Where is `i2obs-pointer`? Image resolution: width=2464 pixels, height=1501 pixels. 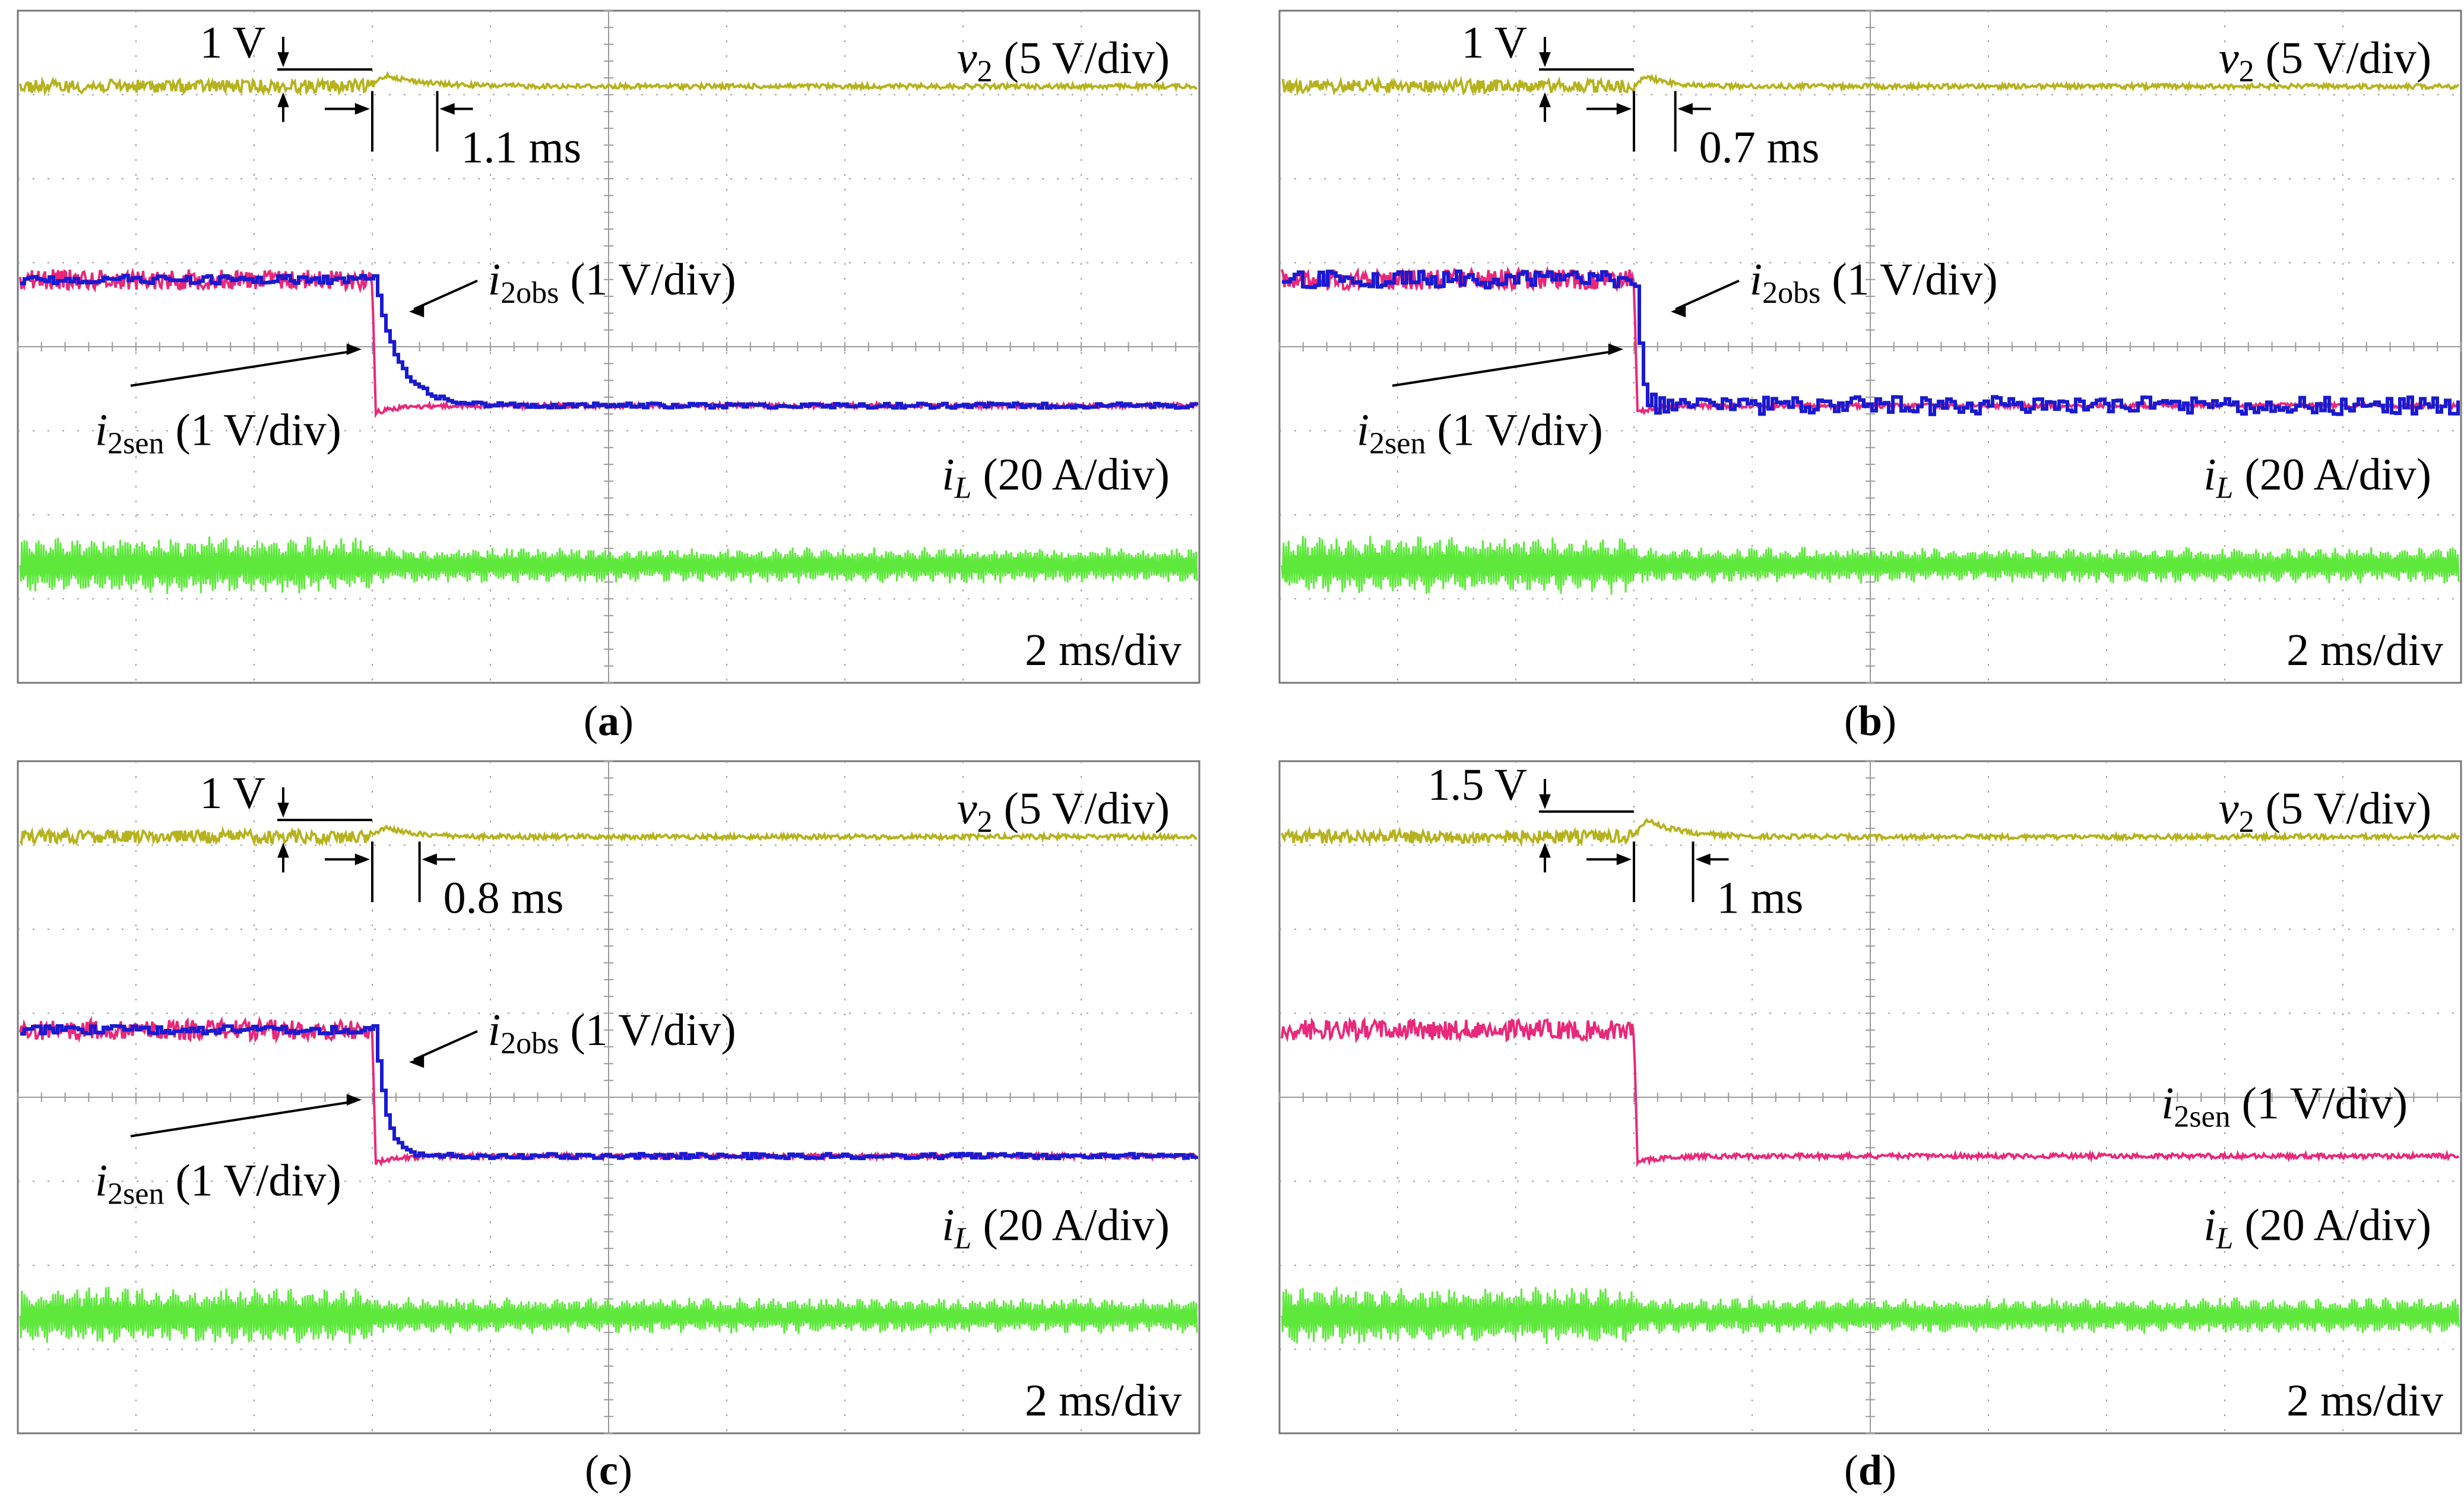
i2obs-pointer is located at coordinates (1707, 295).